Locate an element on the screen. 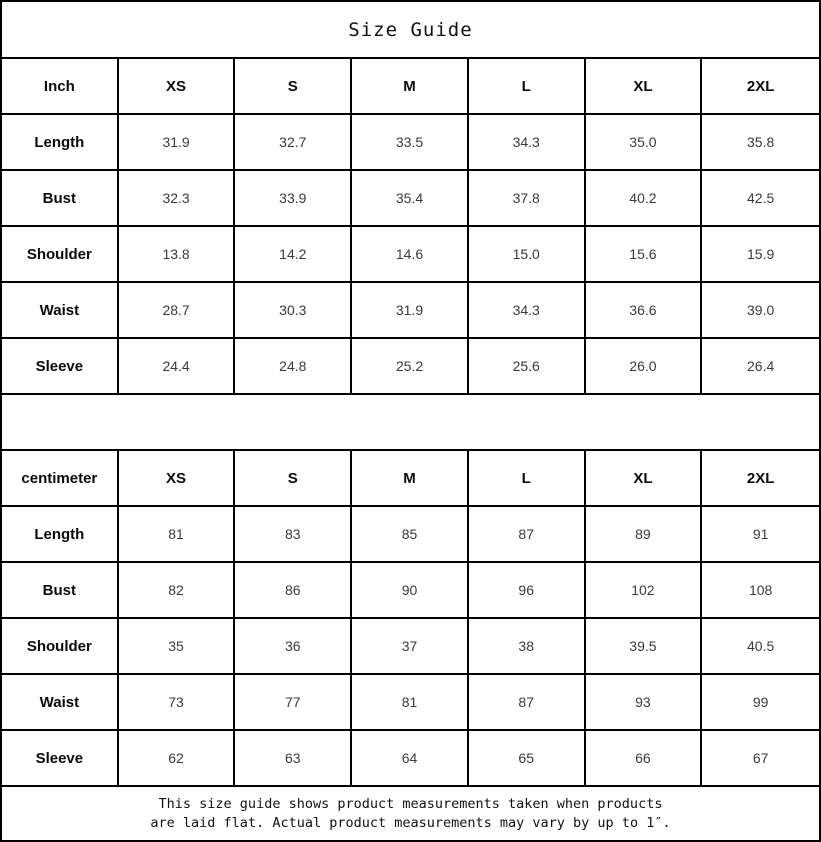 The height and width of the screenshot is (842, 821). measurement-cell: 24.8 is located at coordinates (294, 367).